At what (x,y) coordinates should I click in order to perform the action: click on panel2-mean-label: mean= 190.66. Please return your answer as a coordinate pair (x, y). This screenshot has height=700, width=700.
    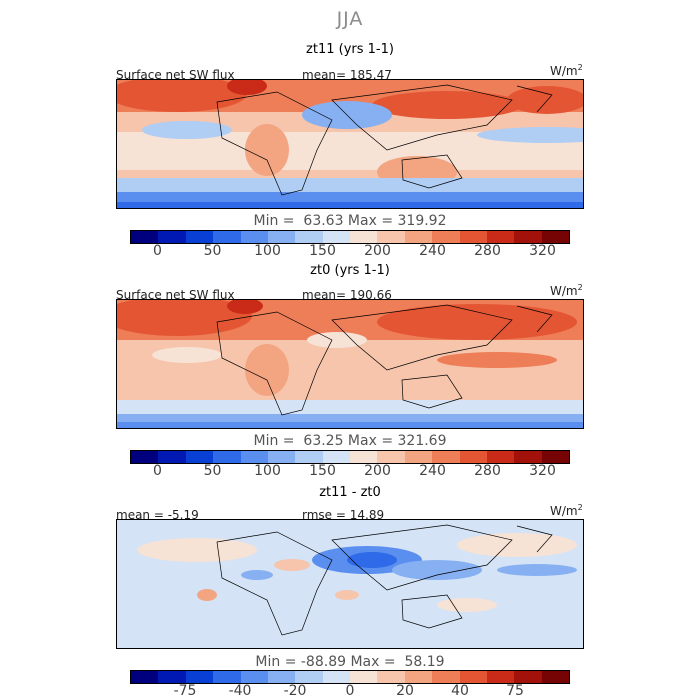
    Looking at the image, I should click on (347, 295).